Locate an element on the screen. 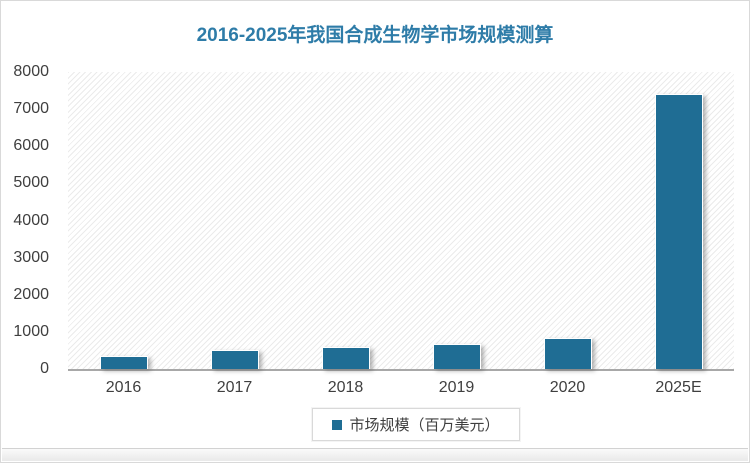 The image size is (750, 463). legend-marker-icon is located at coordinates (337, 424).